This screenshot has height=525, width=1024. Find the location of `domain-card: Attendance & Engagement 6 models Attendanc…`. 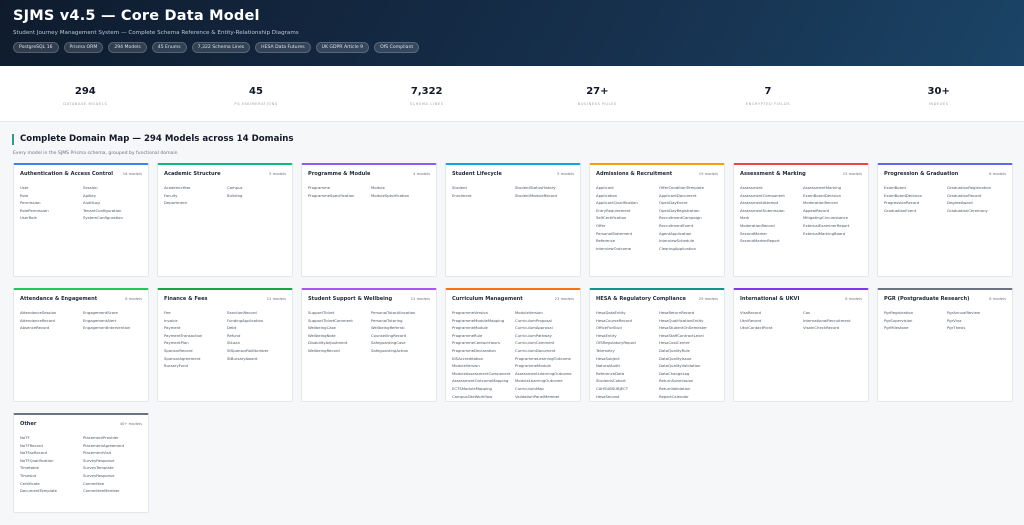

domain-card: Attendance & Engagement 6 models Attendanc… is located at coordinates (81, 345).